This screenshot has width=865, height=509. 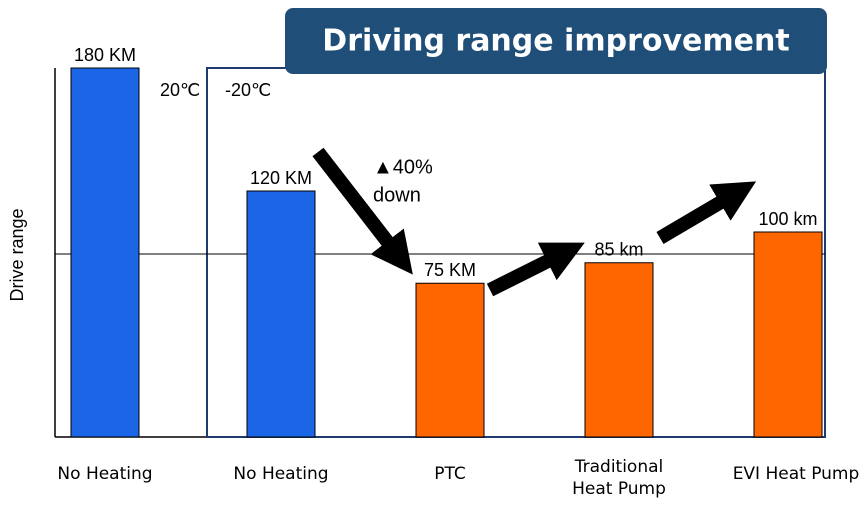 I want to click on annotation: ▲40%, so click(x=403, y=167).